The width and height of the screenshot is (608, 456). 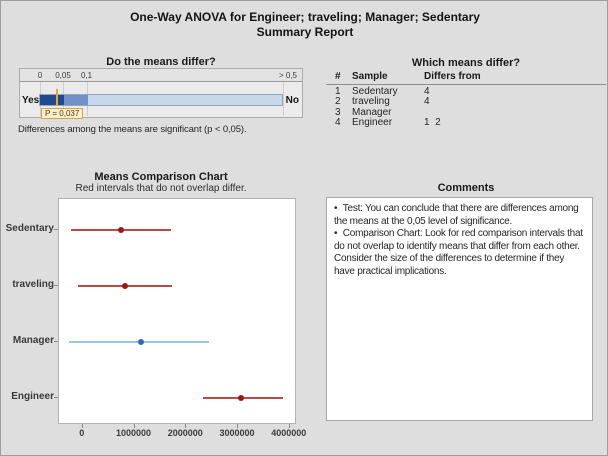 I want to click on cell-sample: Manager, so click(x=372, y=112).